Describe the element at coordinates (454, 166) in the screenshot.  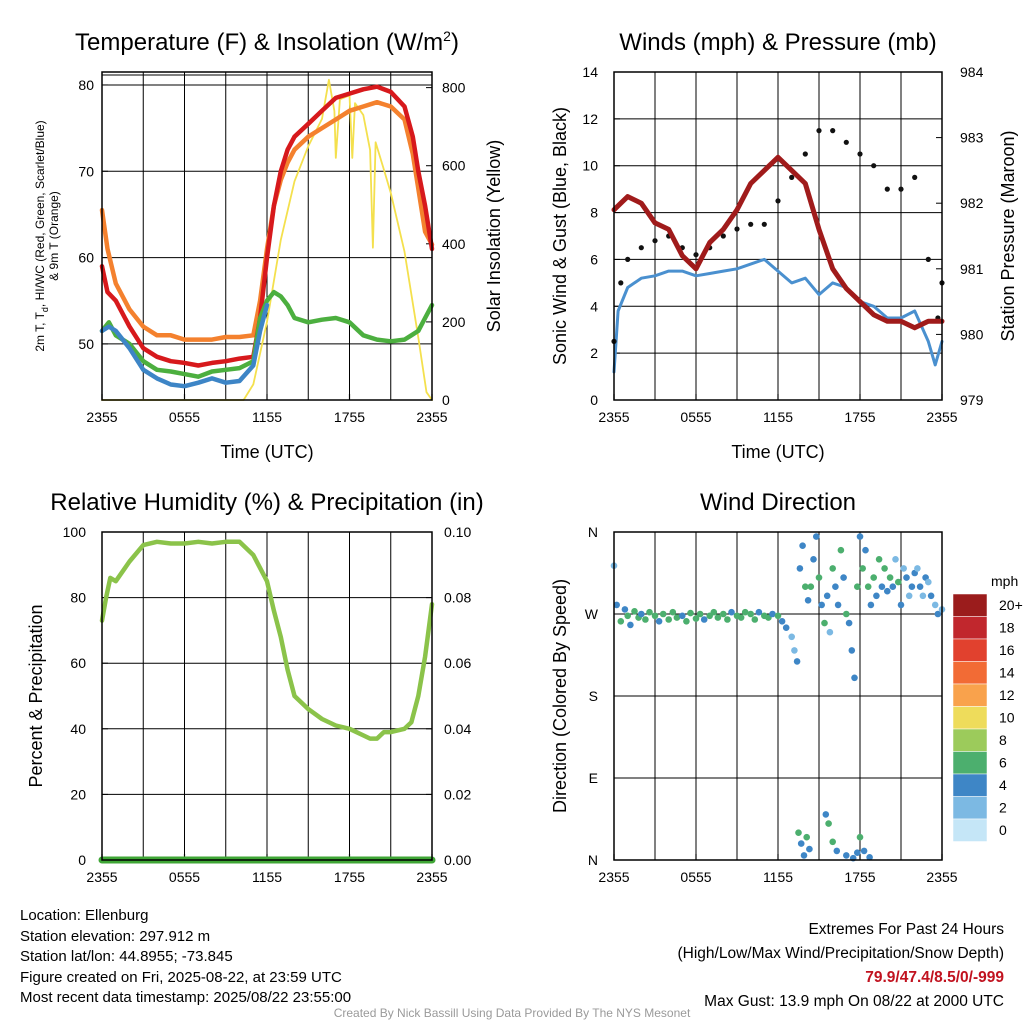
I see `temperature-ytick-right-label: 600` at that location.